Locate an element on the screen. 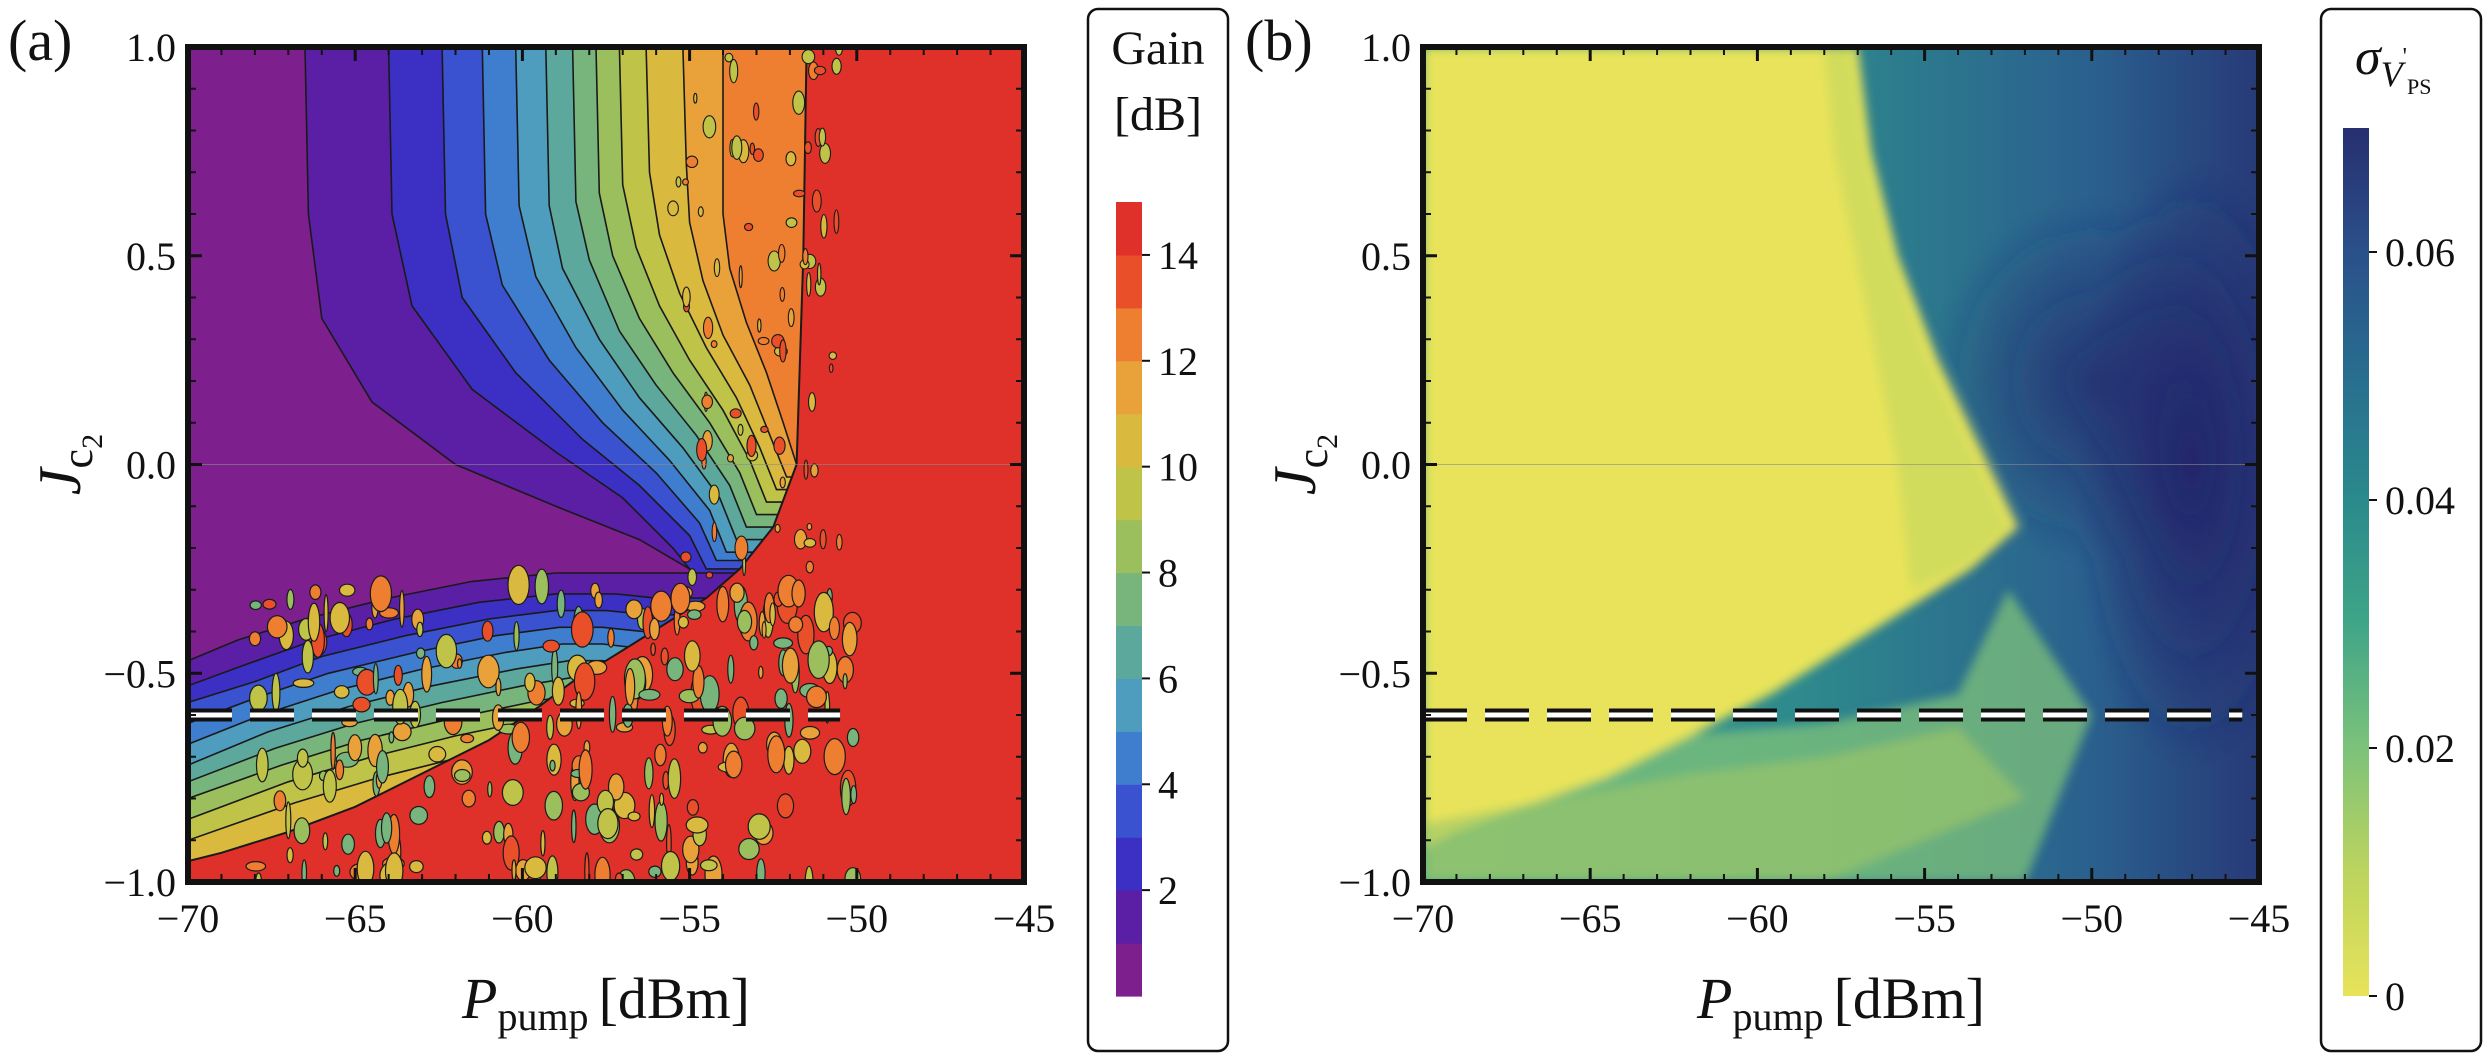  colorbar-a-unit: [dB] is located at coordinates (1158, 114).